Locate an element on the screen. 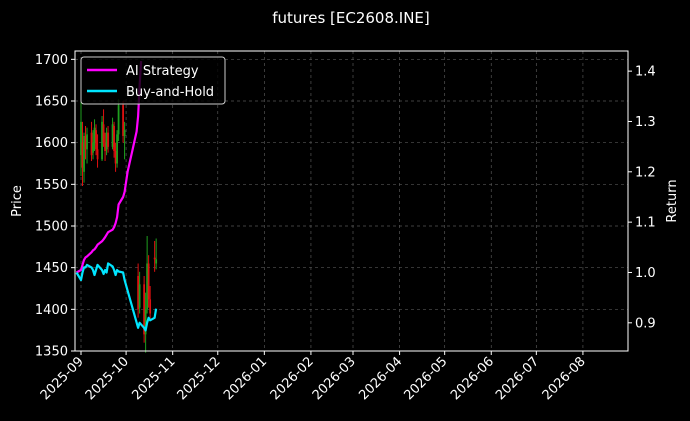 This screenshot has height=421, width=690. x-tick-label: 2025-09 is located at coordinates (62, 378).